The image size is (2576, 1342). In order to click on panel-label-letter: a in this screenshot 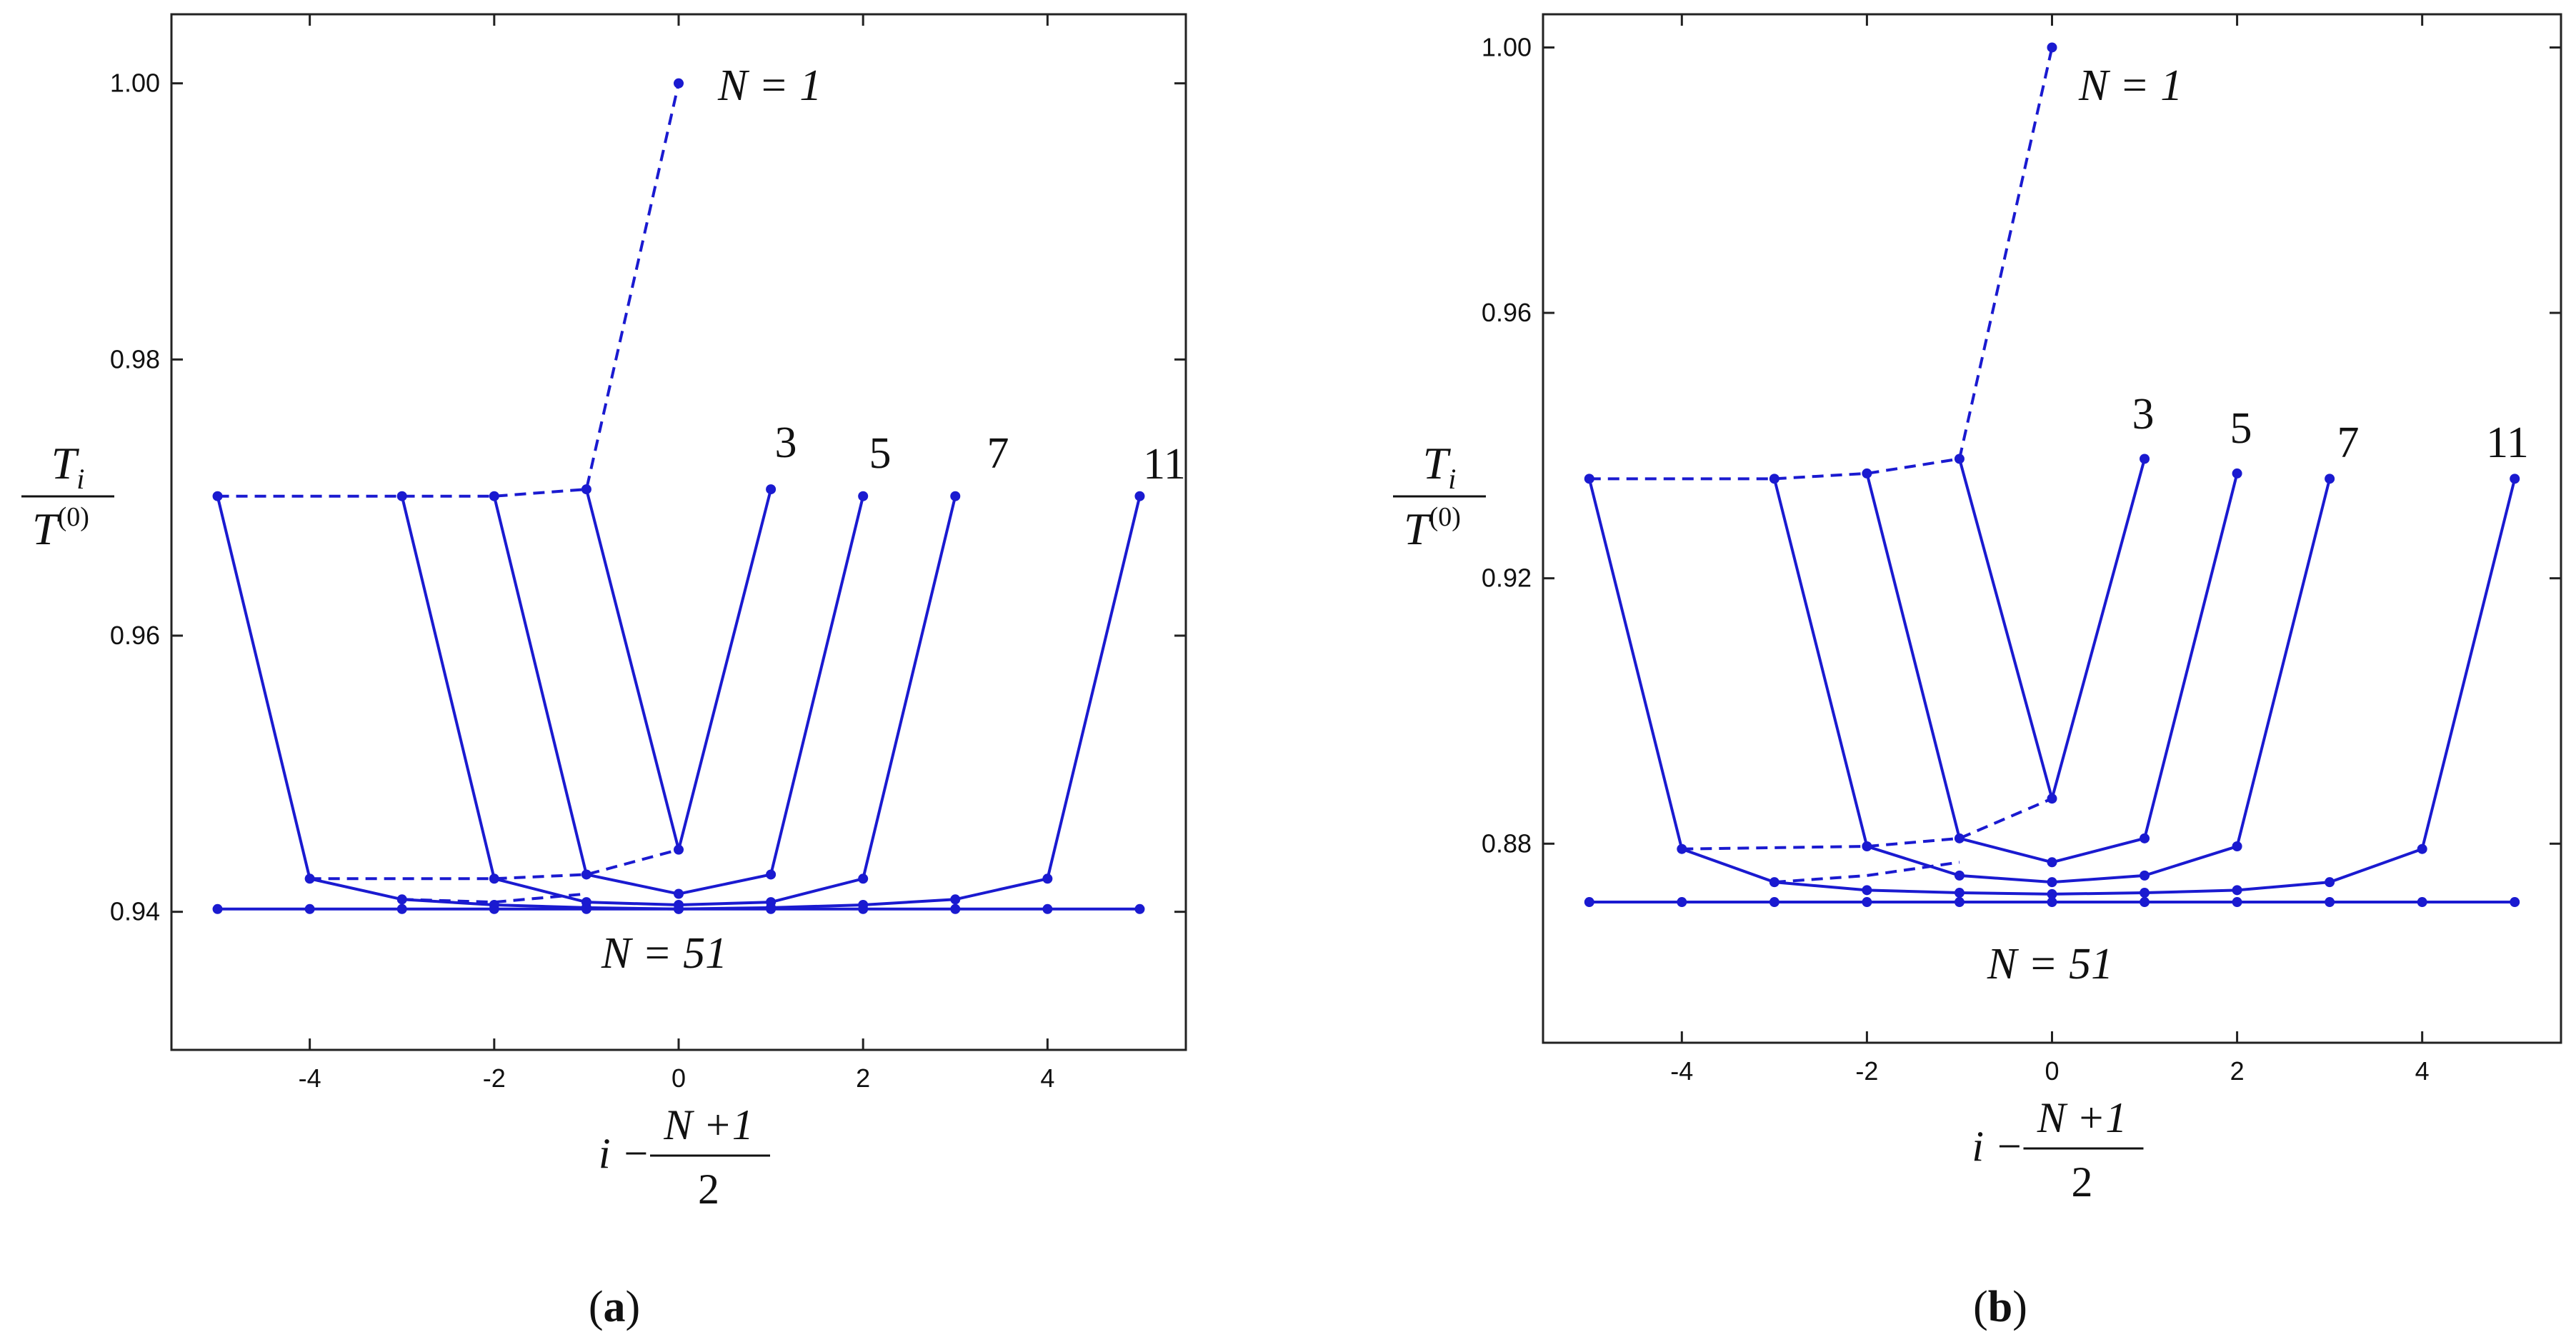, I will do `click(615, 1307)`.